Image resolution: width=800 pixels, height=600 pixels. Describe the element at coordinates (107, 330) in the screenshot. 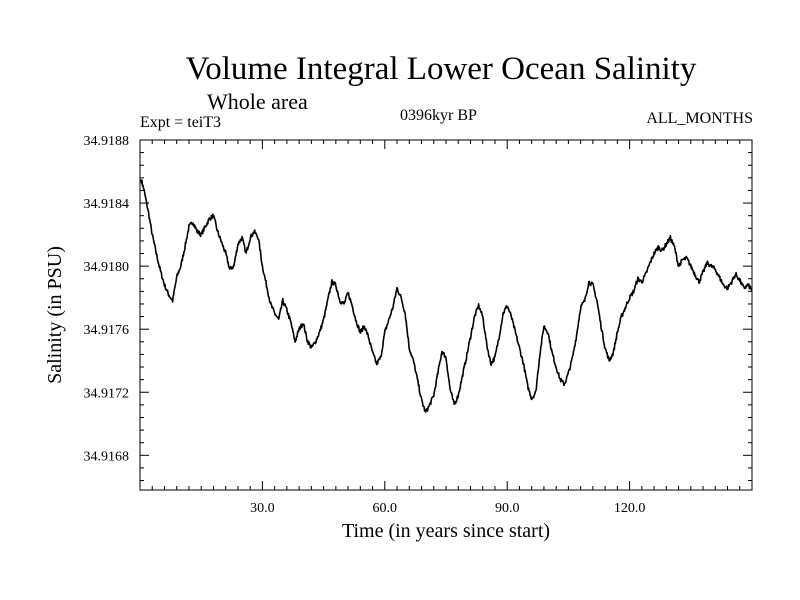

I see `y-tick-label: 34.9176` at that location.